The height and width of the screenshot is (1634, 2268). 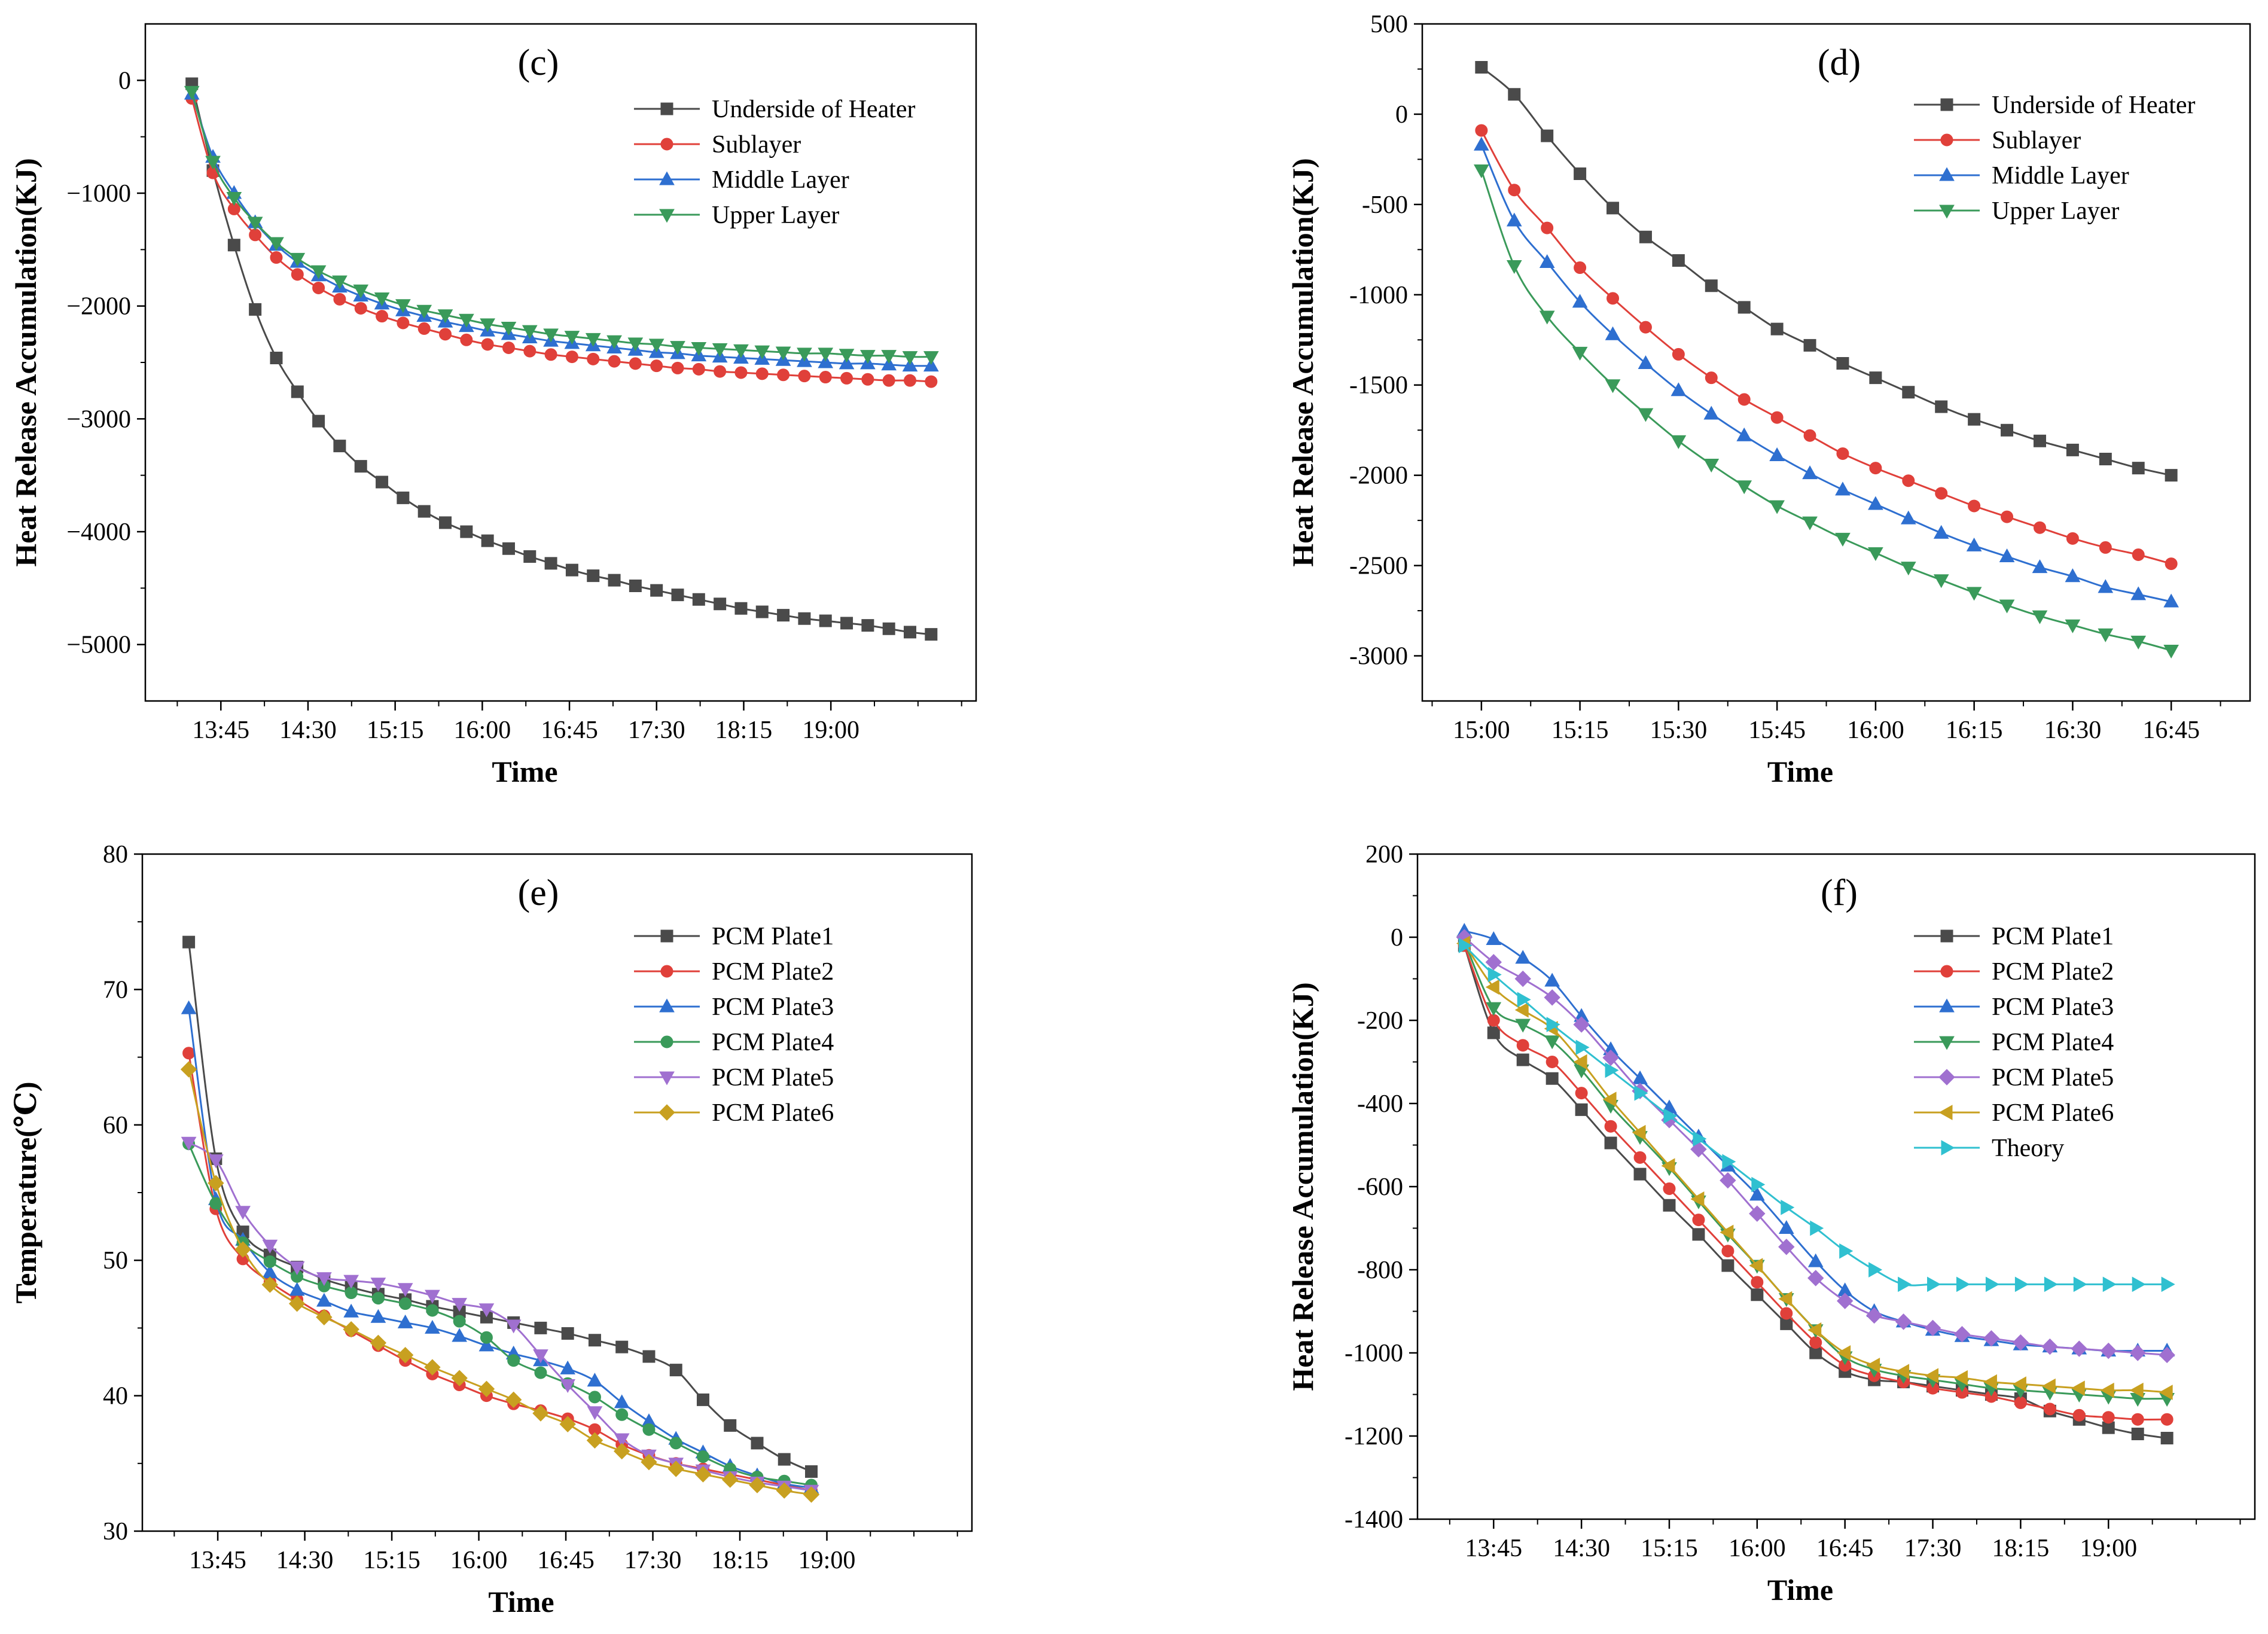 What do you see at coordinates (1933, 1548) in the screenshot?
I see `x-tick-label: 17:30` at bounding box center [1933, 1548].